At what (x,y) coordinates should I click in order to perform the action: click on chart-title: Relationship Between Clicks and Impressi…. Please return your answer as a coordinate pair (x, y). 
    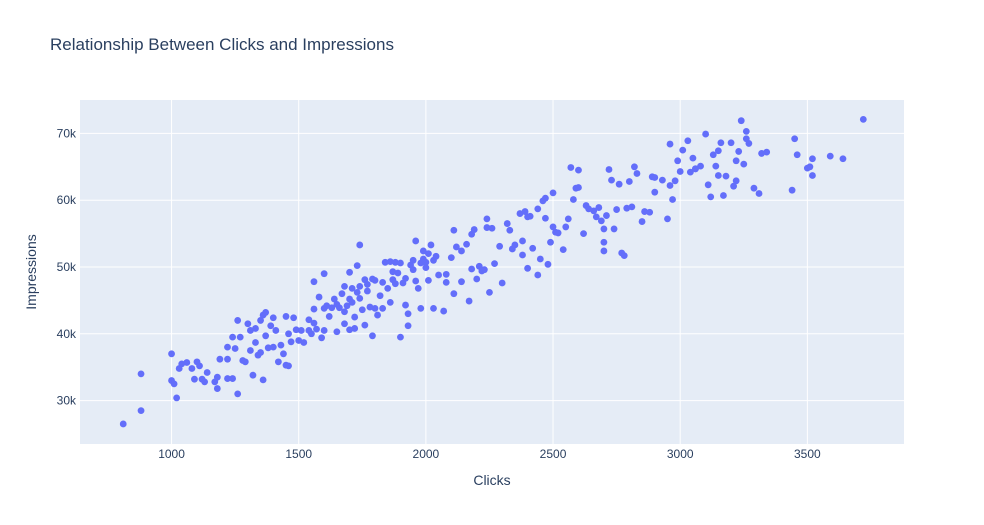
    Looking at the image, I should click on (222, 44).